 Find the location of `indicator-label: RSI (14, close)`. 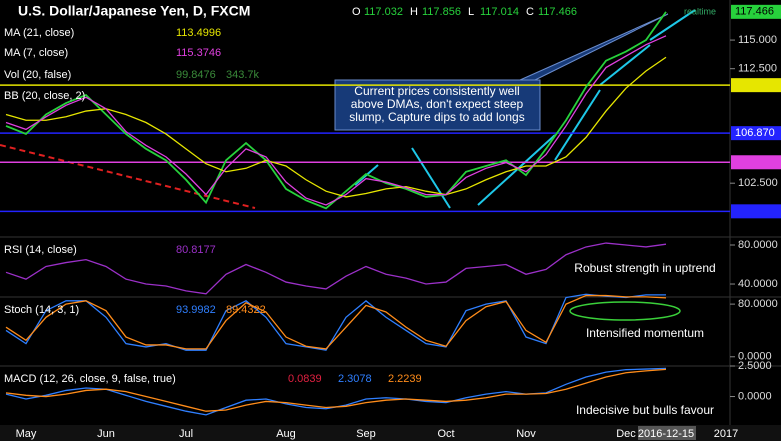

indicator-label: RSI (14, close) is located at coordinates (40, 250).